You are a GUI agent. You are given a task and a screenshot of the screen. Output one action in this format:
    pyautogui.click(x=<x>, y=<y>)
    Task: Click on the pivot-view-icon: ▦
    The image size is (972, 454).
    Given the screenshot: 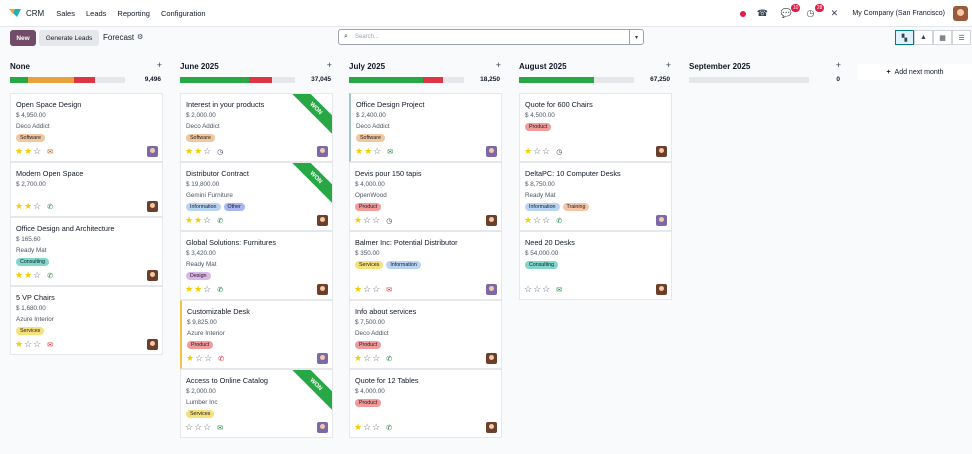 What is the action you would take?
    pyautogui.click(x=942, y=37)
    